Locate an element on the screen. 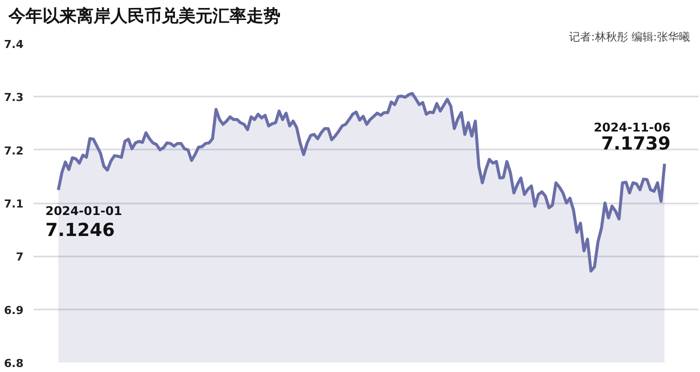 This screenshot has width=700, height=372. y-tick-label: 6.8 is located at coordinates (14, 363).